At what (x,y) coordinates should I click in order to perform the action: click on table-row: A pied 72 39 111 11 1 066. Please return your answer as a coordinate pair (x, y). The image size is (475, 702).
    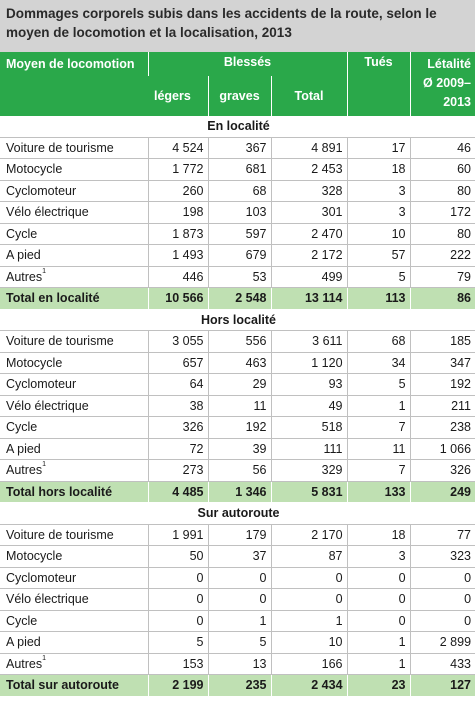
    Looking at the image, I should click on (237, 449).